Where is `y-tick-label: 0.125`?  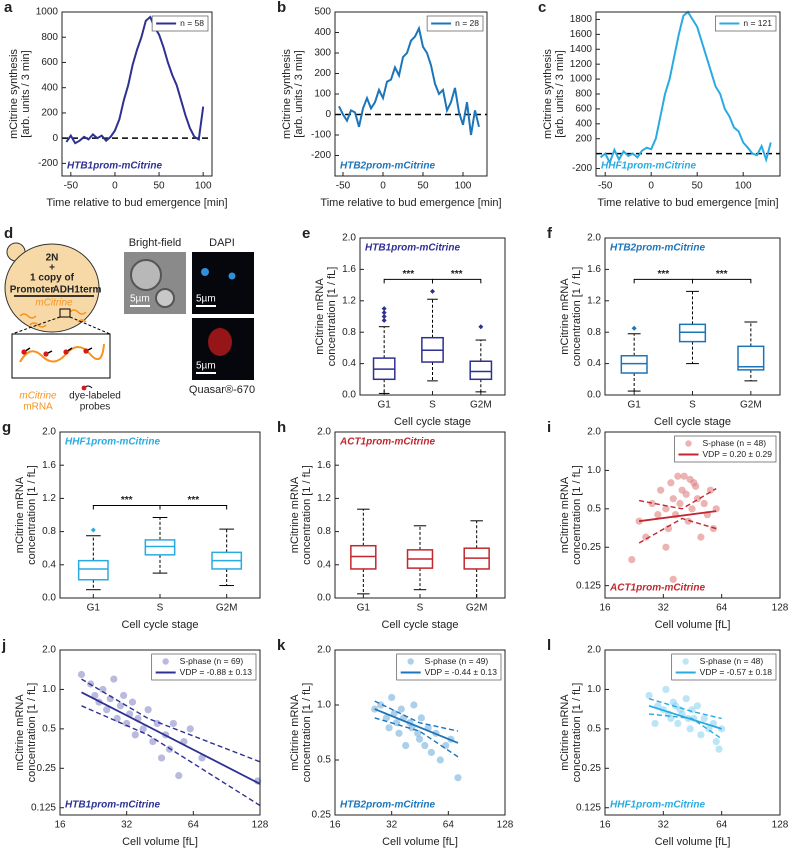
y-tick-label: 0.125 is located at coordinates (588, 585).